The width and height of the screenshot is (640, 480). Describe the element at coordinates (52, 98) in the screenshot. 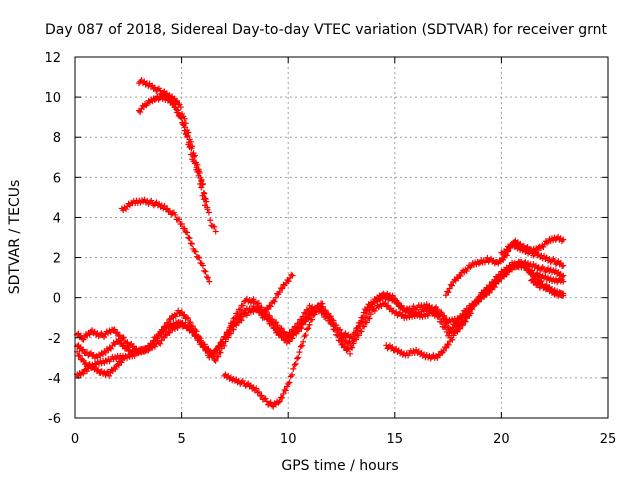

I see `y-tick-label: 10` at that location.